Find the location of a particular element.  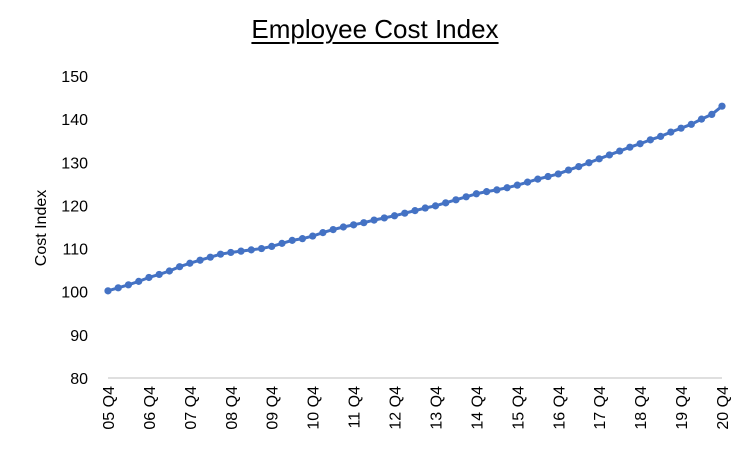

y-tick-label: 110 is located at coordinates (75, 250).